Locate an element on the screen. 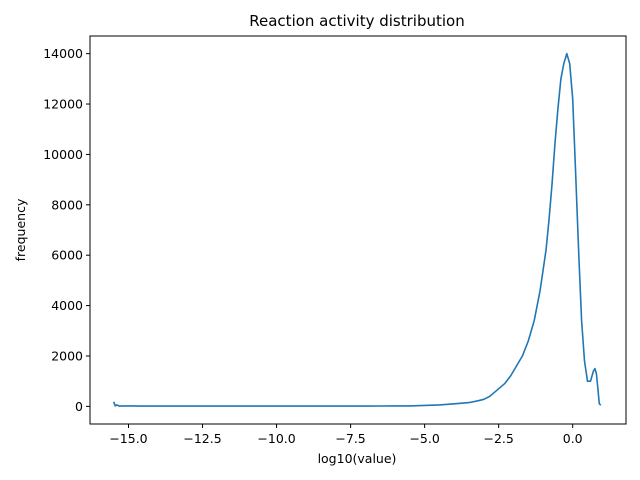 The height and width of the screenshot is (480, 640). x-tick-label: −5.0 is located at coordinates (424, 438).